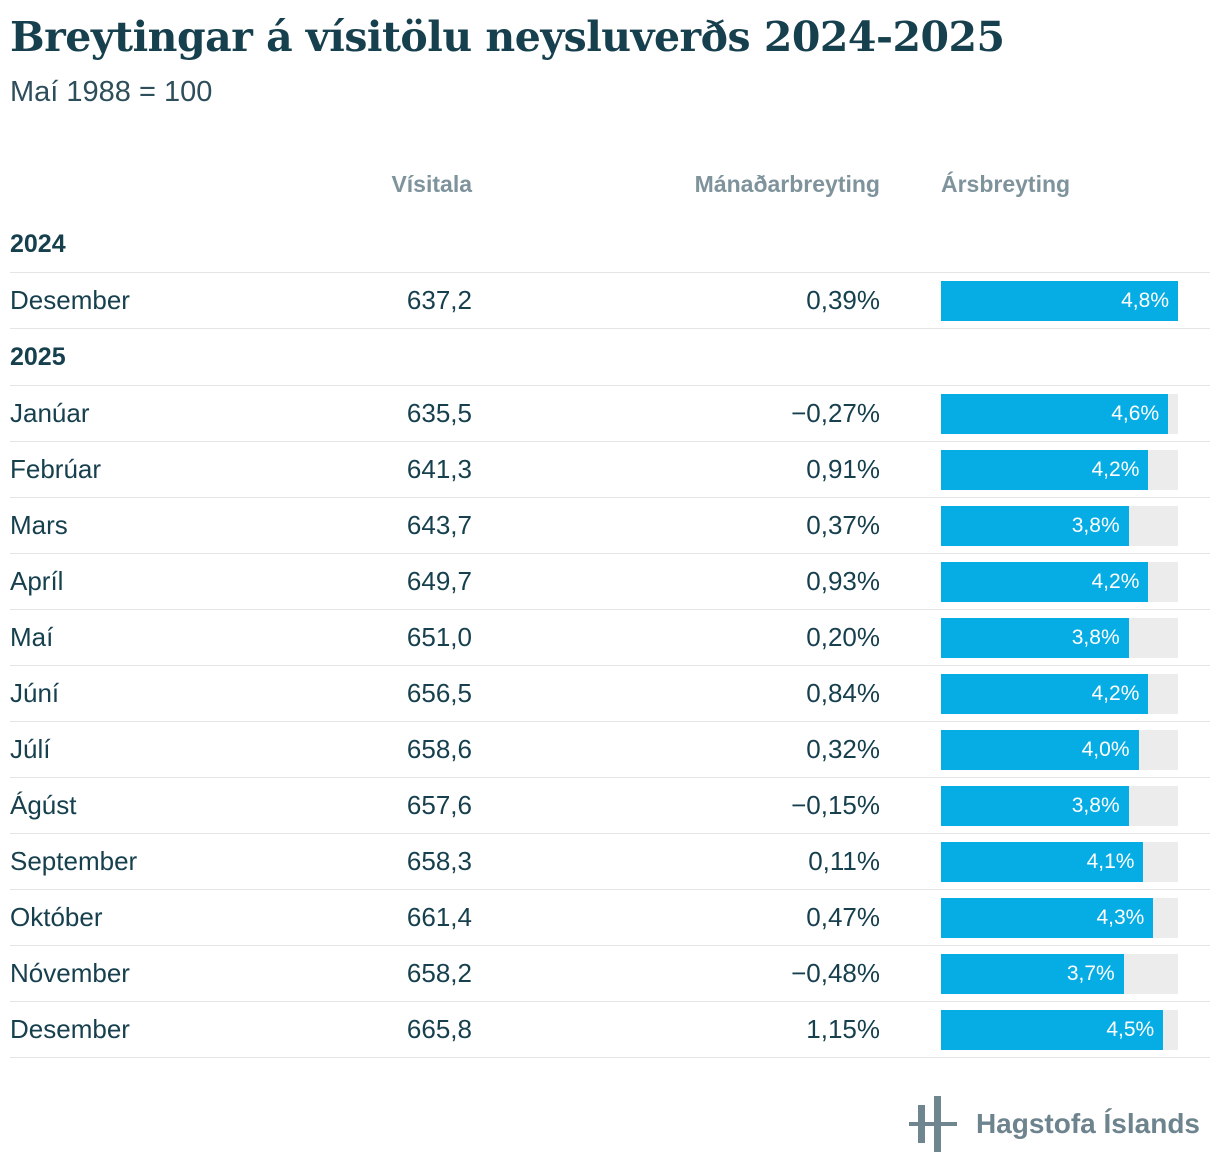  What do you see at coordinates (30, 749) in the screenshot?
I see `month-cell: Júlí` at bounding box center [30, 749].